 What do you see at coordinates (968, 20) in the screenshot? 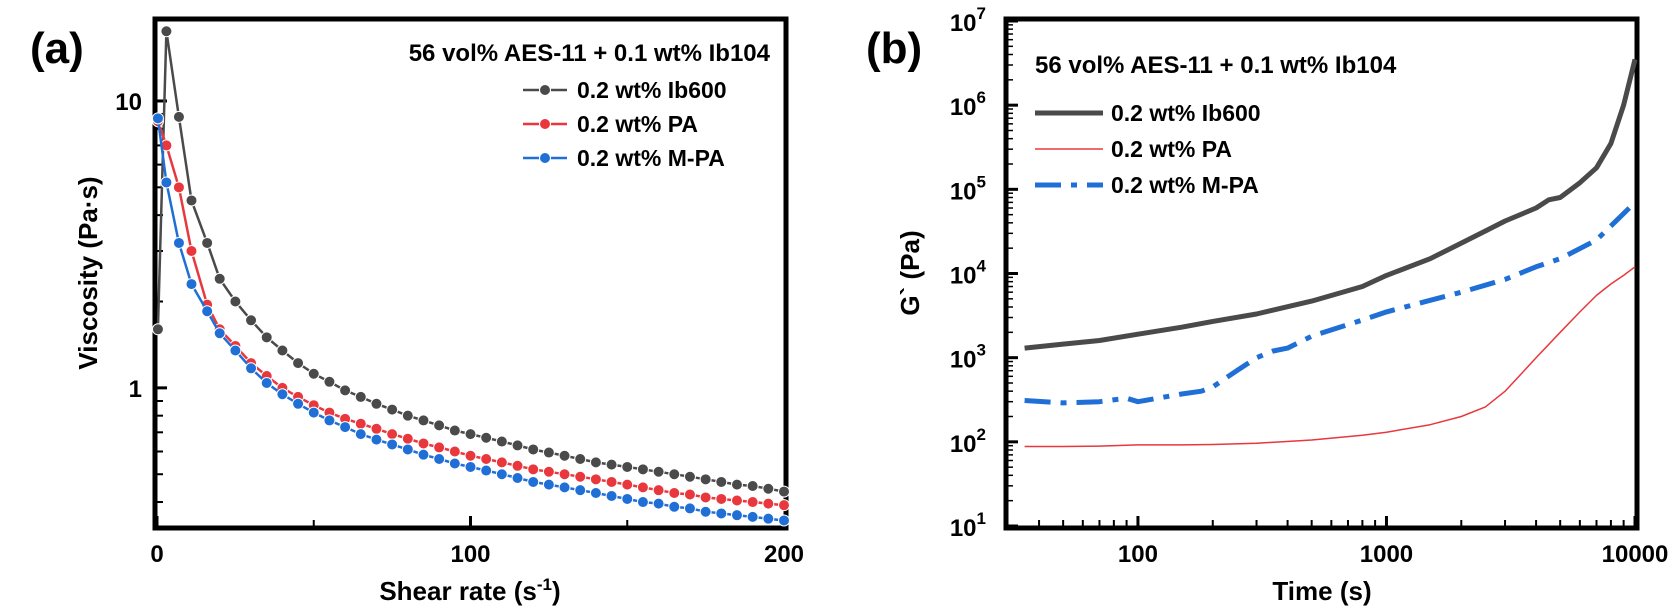
I see `panel-b-y-tick-label: 10⁷` at bounding box center [968, 20].